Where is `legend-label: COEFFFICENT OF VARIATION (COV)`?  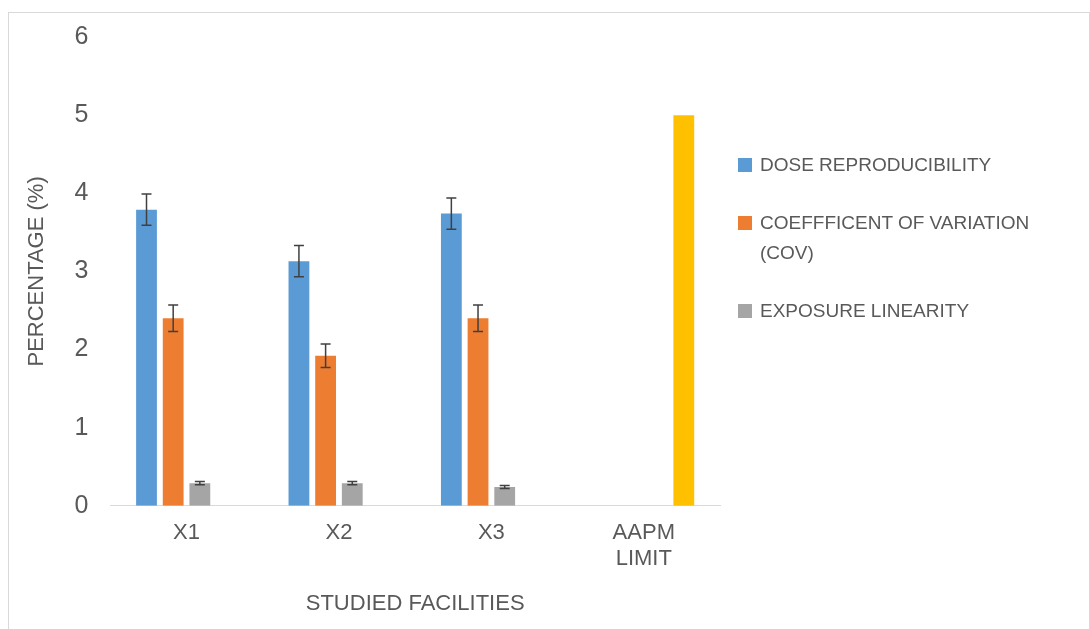
legend-label: COEFFFICENT OF VARIATION (COV) is located at coordinates (895, 238).